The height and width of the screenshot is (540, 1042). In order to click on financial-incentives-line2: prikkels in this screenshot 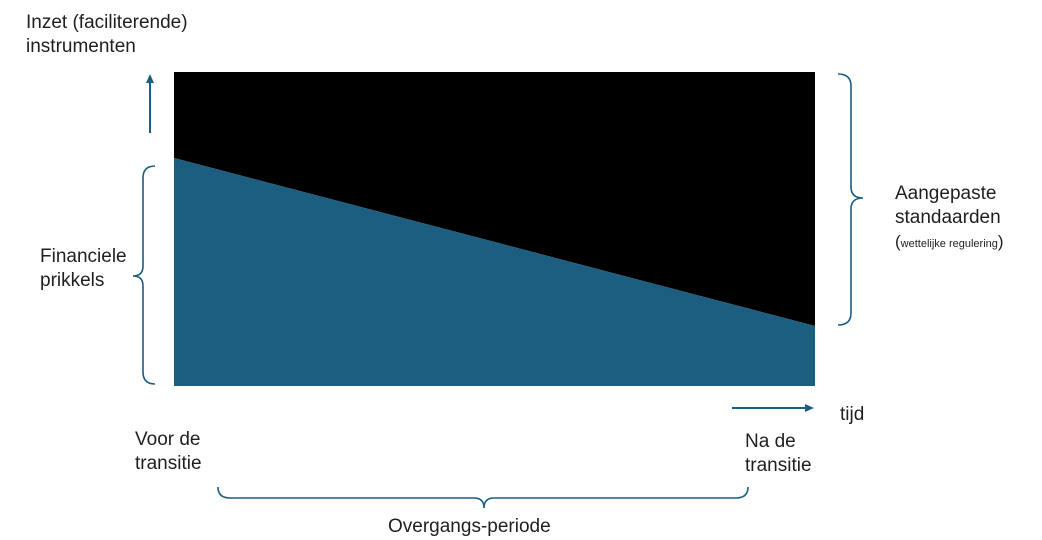, I will do `click(72, 280)`.